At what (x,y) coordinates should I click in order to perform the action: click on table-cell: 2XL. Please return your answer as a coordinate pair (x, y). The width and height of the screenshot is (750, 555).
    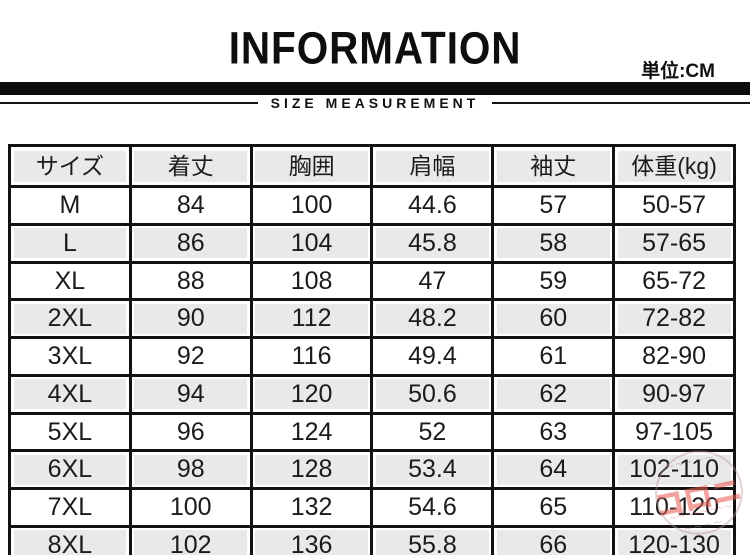
    Looking at the image, I should click on (70, 318).